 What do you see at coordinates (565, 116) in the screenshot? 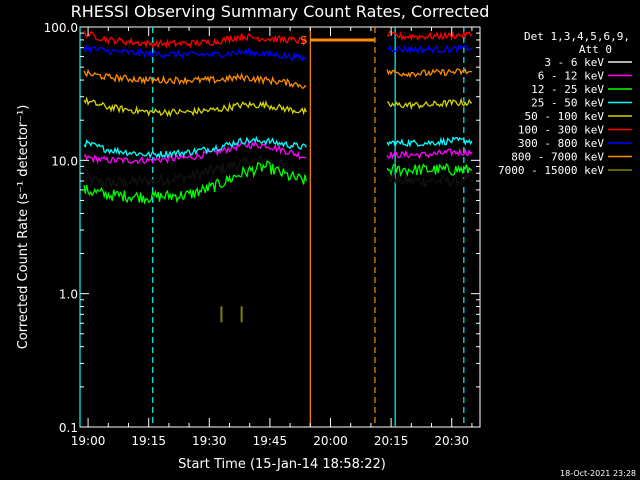
I see `legend-label-4: 50 - 100 keV` at bounding box center [565, 116].